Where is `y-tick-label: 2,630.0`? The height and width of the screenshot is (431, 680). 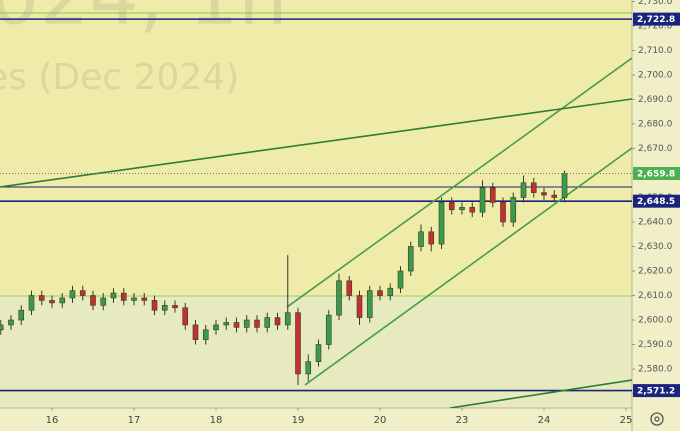 y-tick-label: 2,630.0 is located at coordinates (655, 247).